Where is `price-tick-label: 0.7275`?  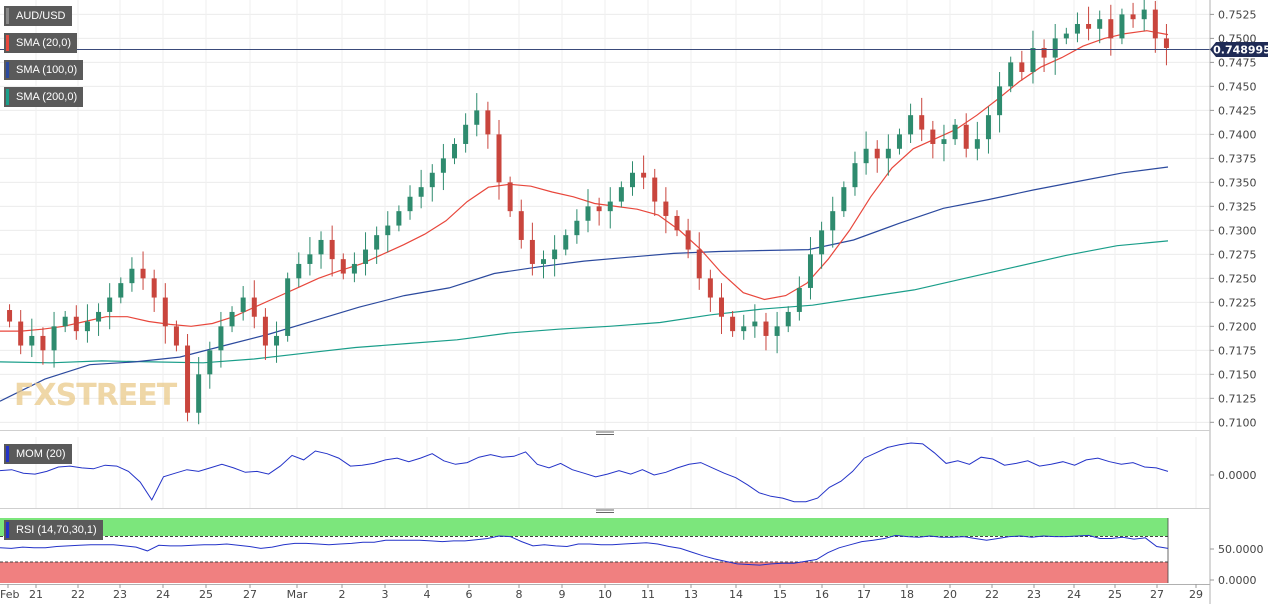
price-tick-label: 0.7275 is located at coordinates (1237, 254).